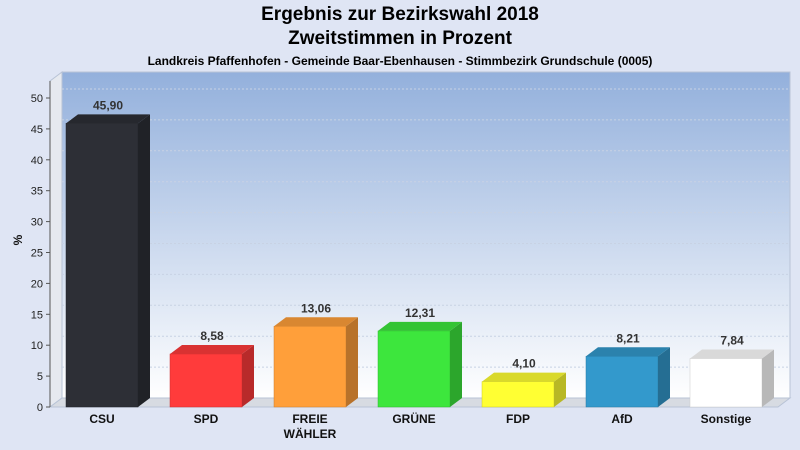  Describe the element at coordinates (37, 223) in the screenshot. I see `y-tick-label: 30` at that location.